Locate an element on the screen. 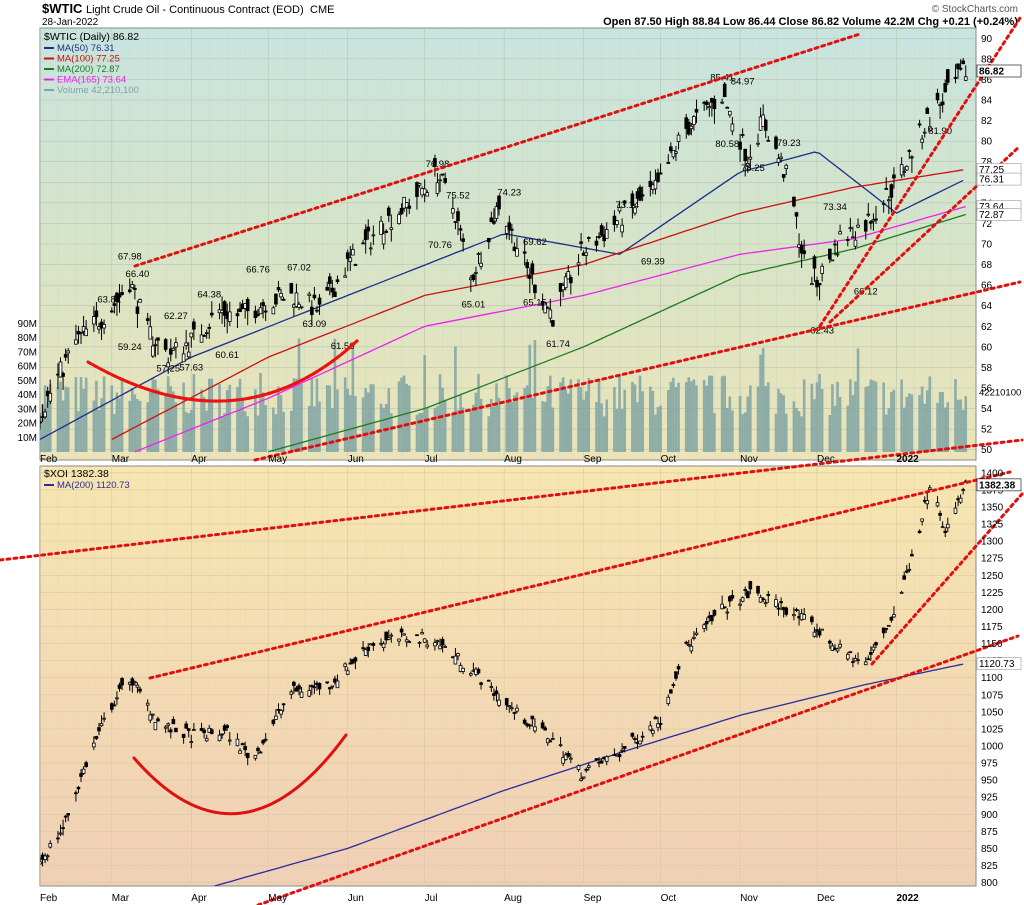 This screenshot has height=905, width=1024. price-annotation: 70.76 is located at coordinates (440, 245).